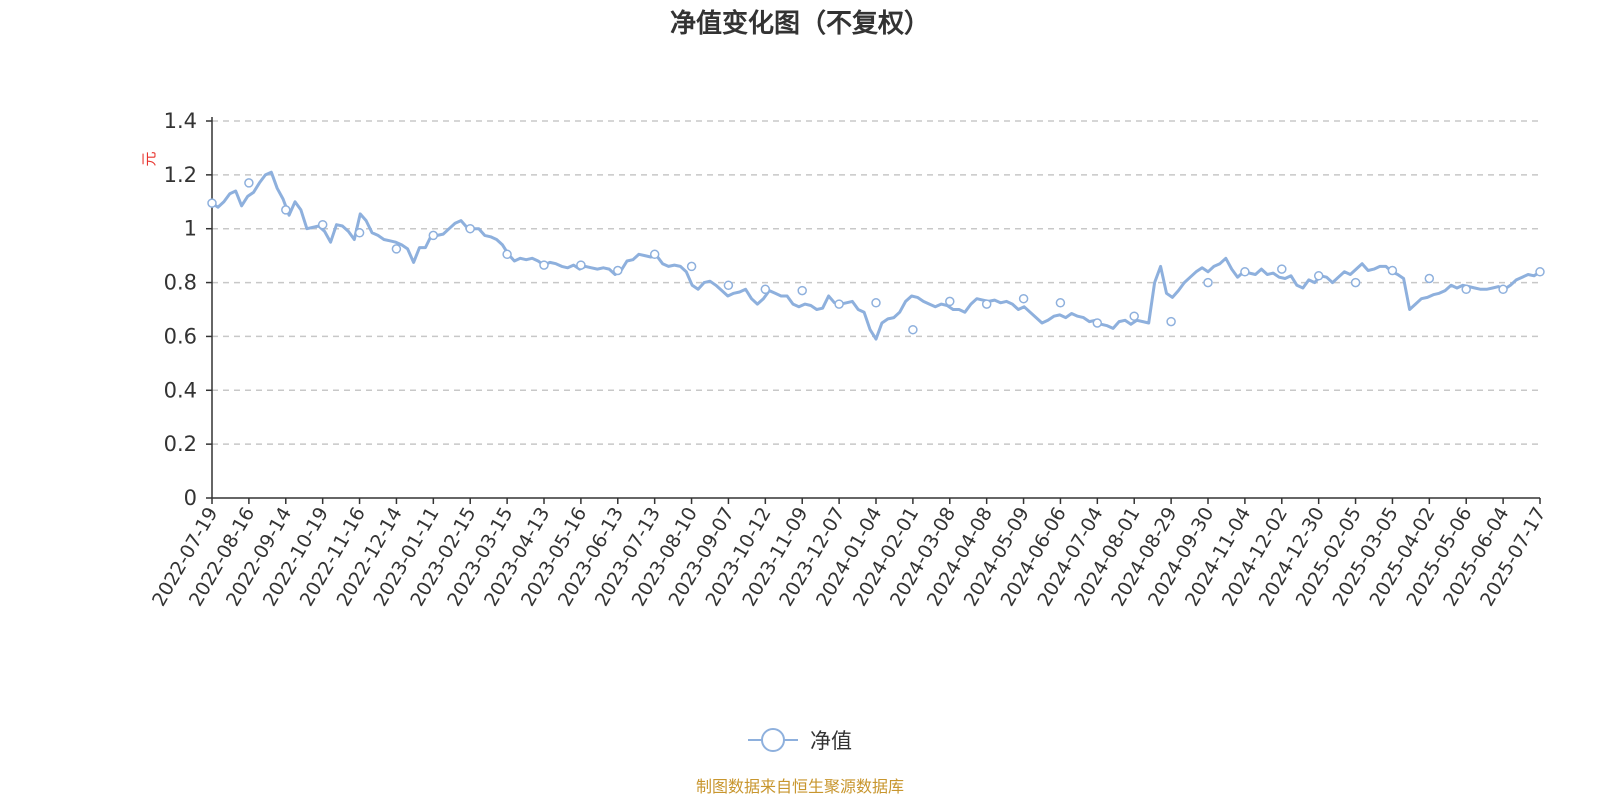  What do you see at coordinates (773, 740) in the screenshot?
I see `legend-marker` at bounding box center [773, 740].